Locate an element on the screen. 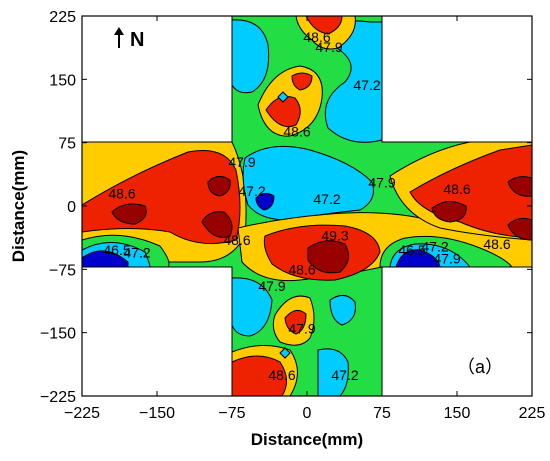 This screenshot has height=461, width=550. region-yellow-small is located at coordinates (302, 81).